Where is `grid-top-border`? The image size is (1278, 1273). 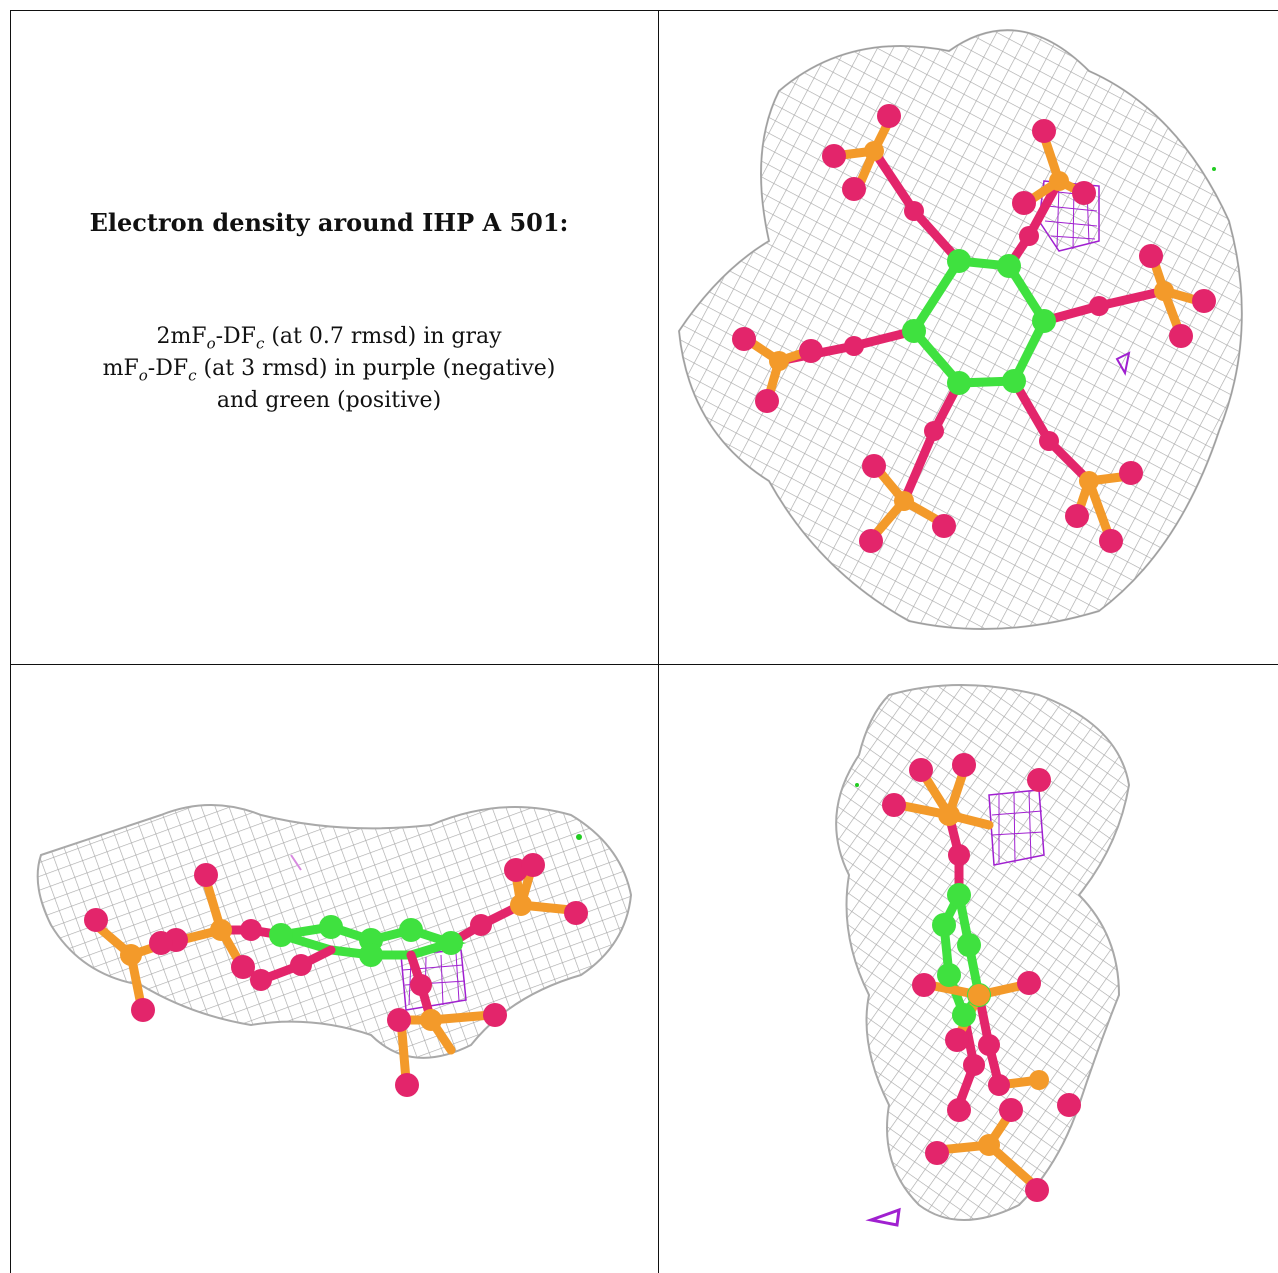
grid-top-border is located at coordinates (644, 10).